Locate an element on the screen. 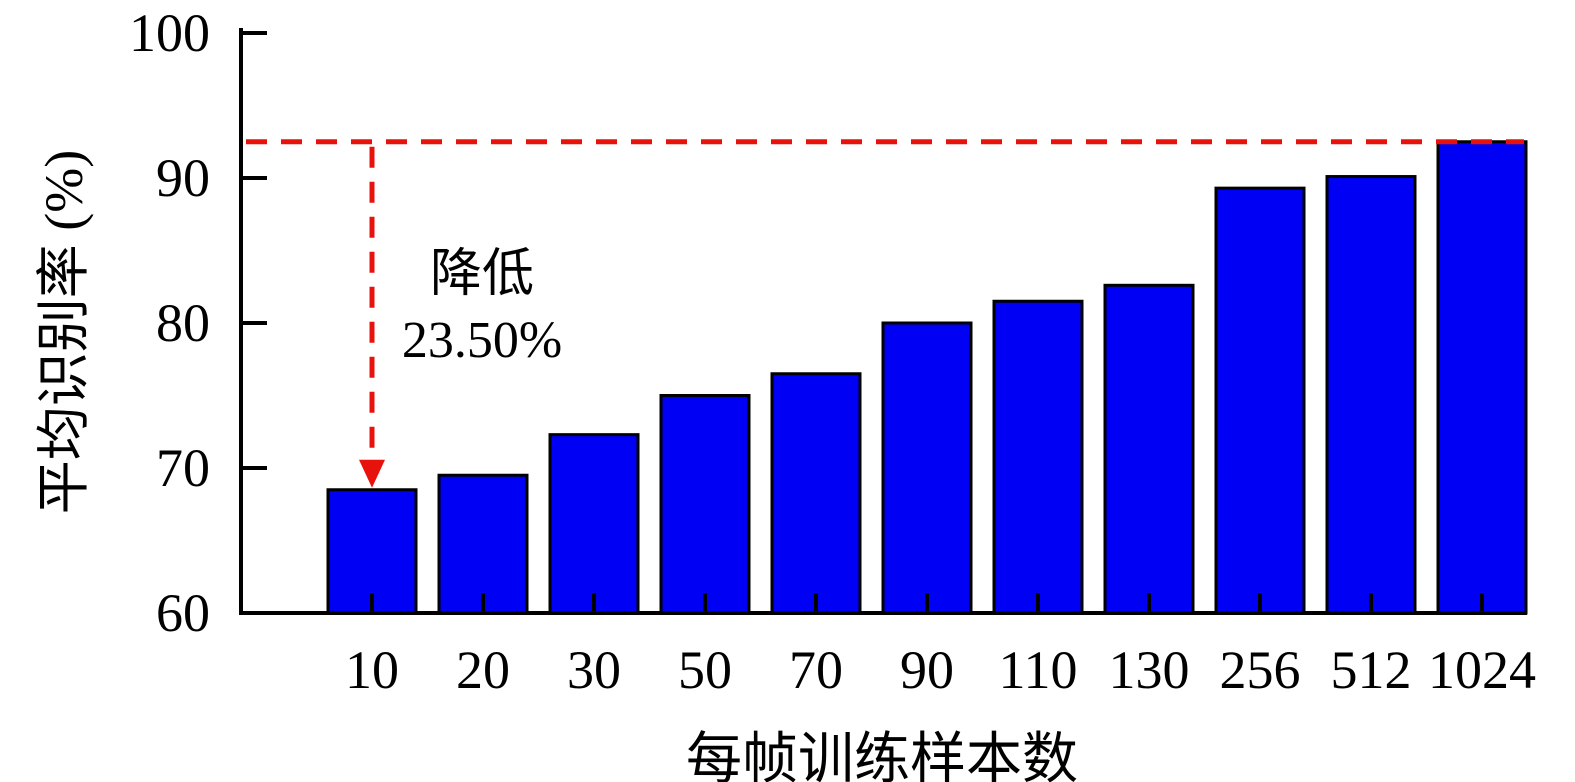 The image size is (1575, 782). x-tick-label: 1024 is located at coordinates (1482, 670).